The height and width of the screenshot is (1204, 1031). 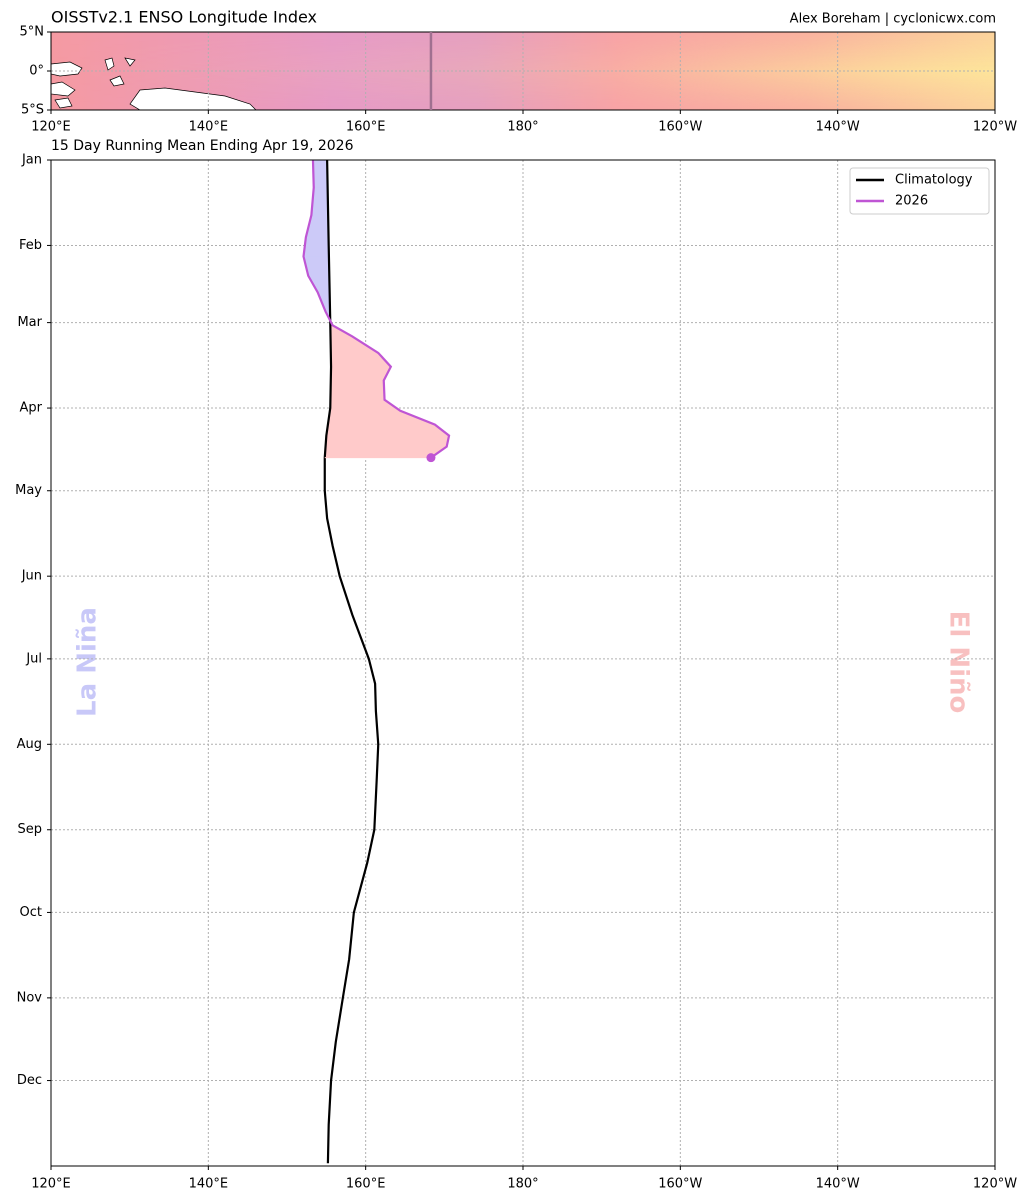 I want to click on y-tick-label: May, so click(x=28, y=490).